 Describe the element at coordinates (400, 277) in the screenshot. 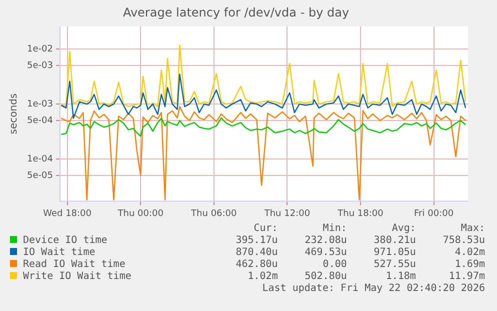

I see `text: 1.18m` at that location.